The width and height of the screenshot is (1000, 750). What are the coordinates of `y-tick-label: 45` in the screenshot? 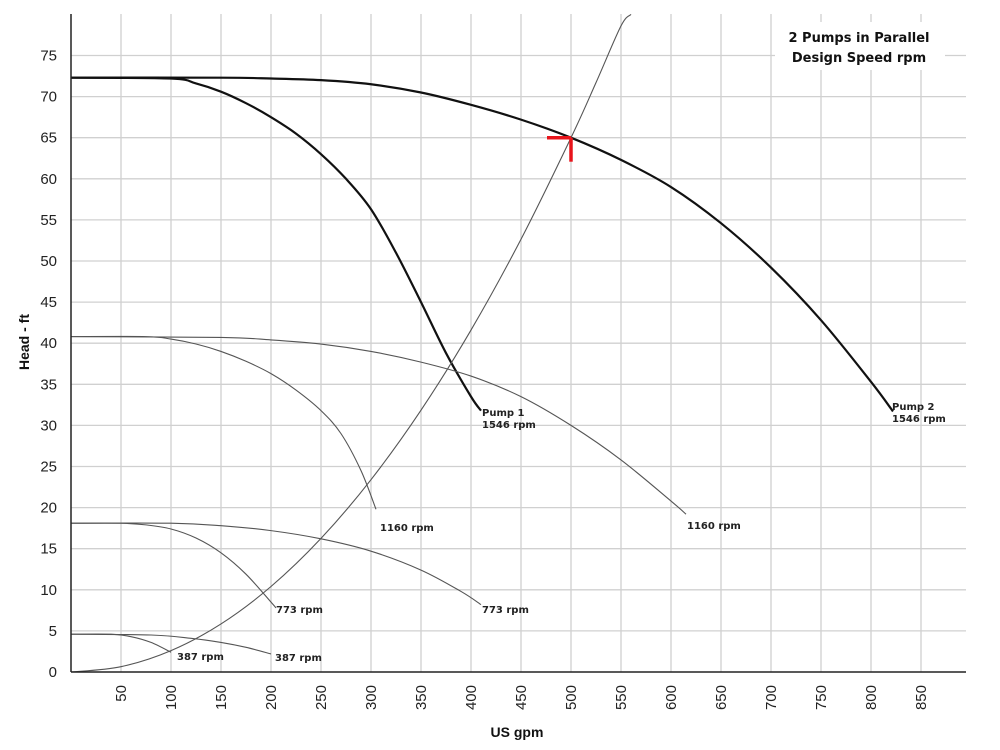 It's located at (48, 302).